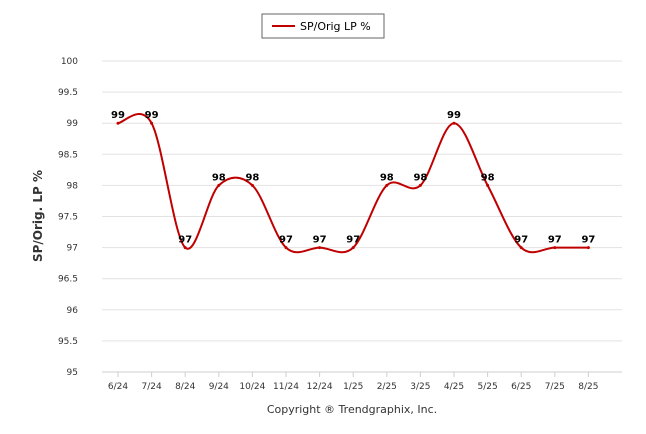 This screenshot has height=434, width=646. What do you see at coordinates (487, 387) in the screenshot?
I see `x-tick-label: 5/25` at bounding box center [487, 387].